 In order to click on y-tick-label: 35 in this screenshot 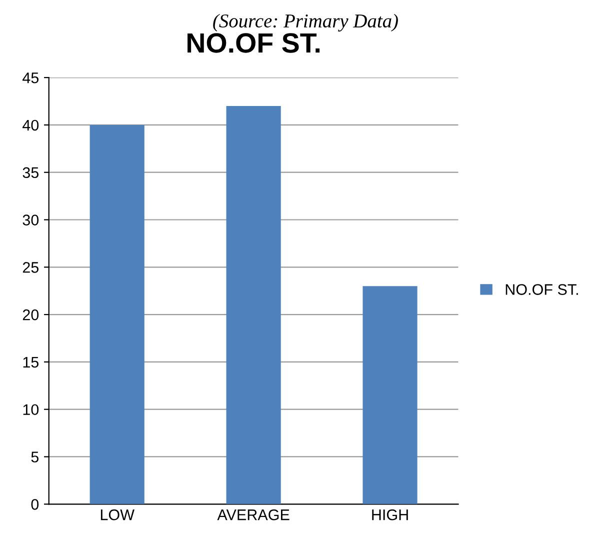, I will do `click(30, 172)`.